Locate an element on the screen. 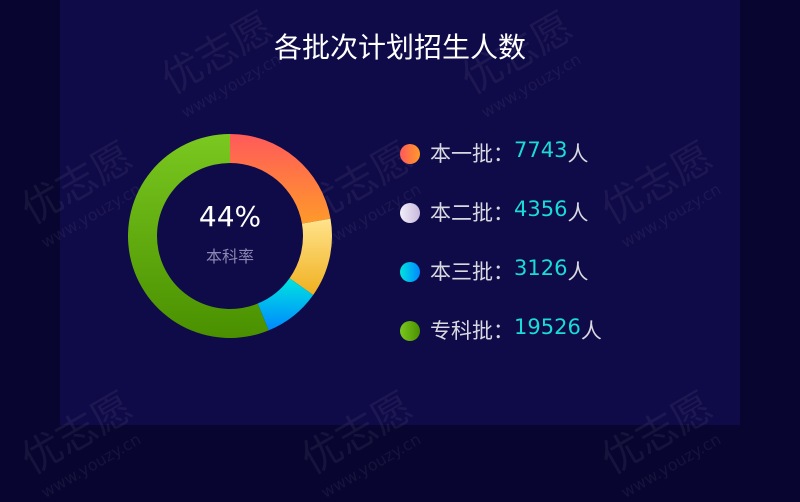 The image size is (800, 502). legend-item: 本三批： 3126 人 is located at coordinates (501, 285).